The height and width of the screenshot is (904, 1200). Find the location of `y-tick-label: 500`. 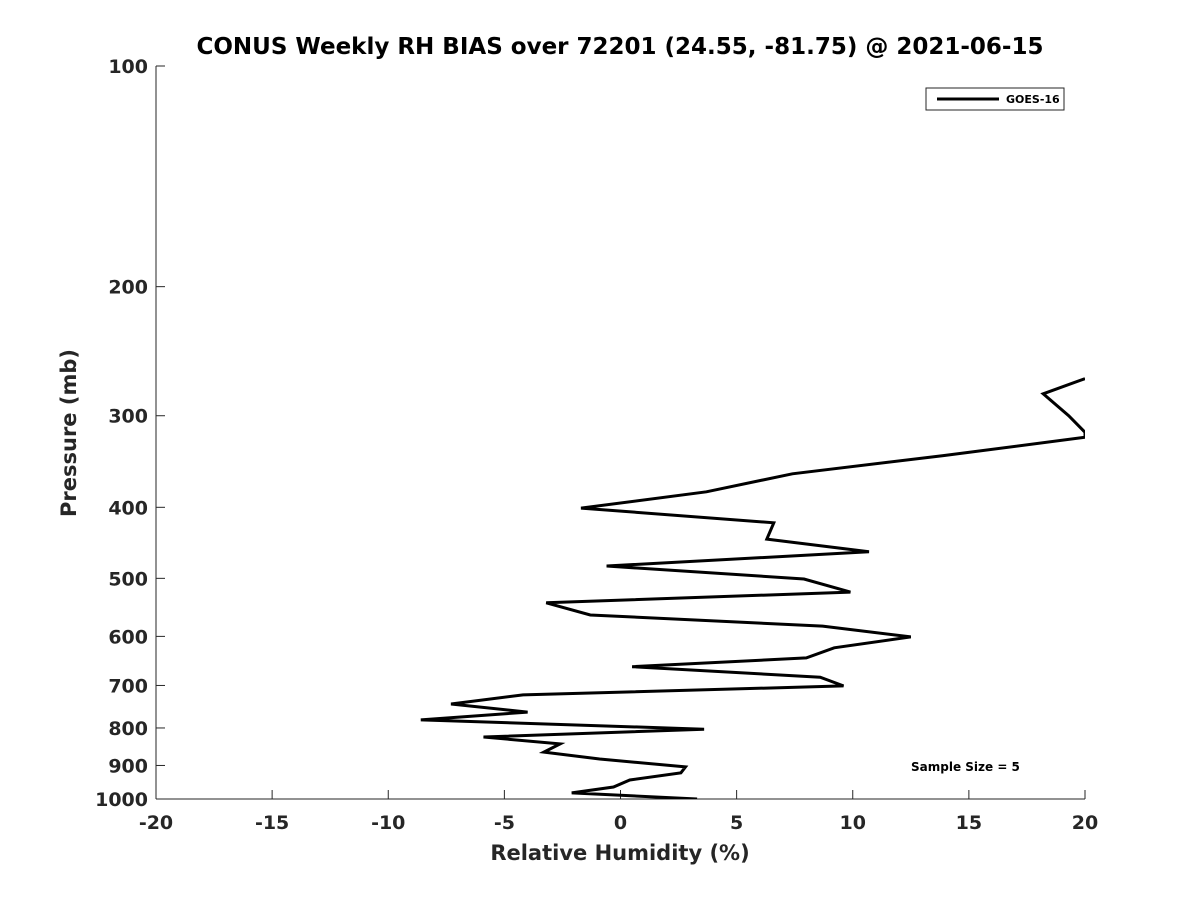

y-tick-label: 500 is located at coordinates (128, 579).